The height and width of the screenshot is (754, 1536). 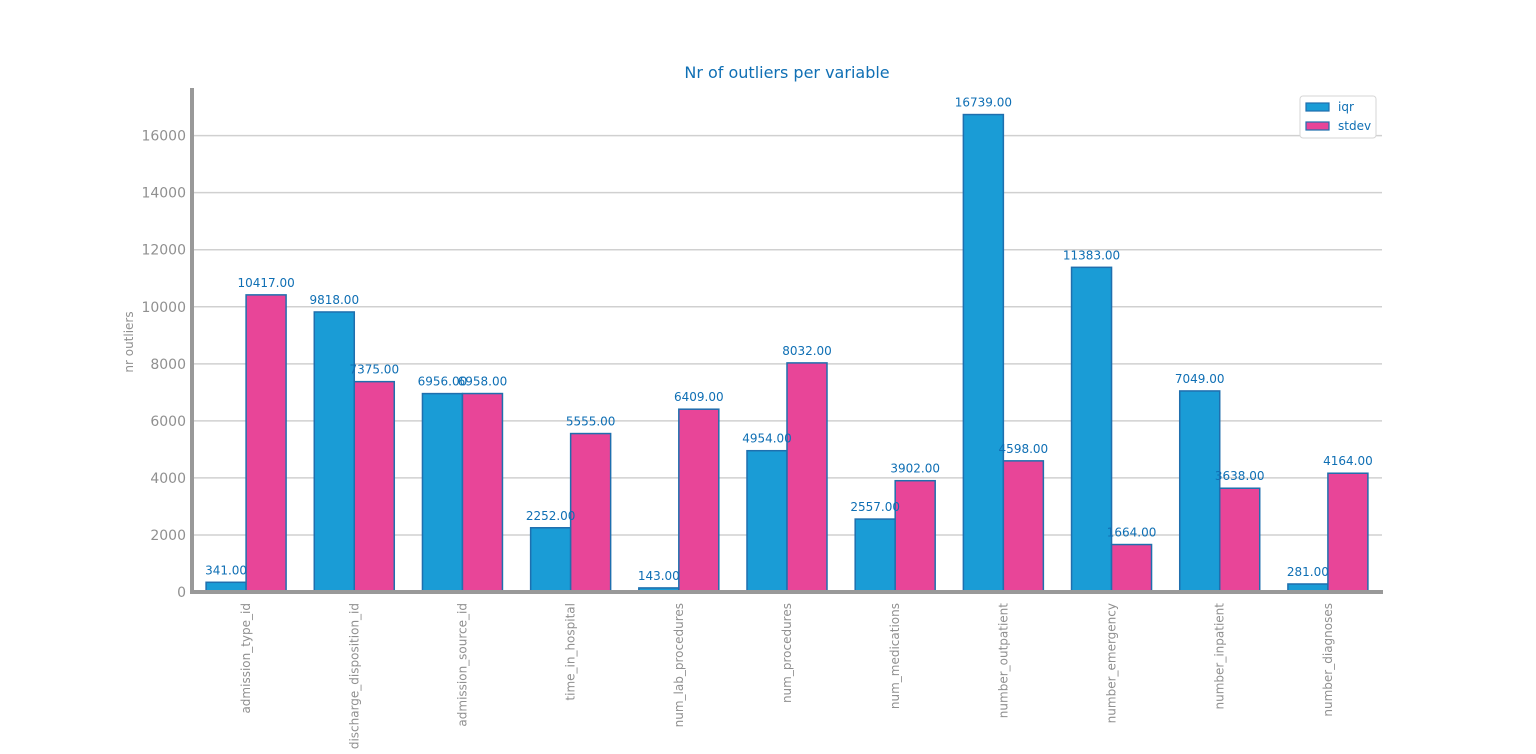 I want to click on data-label-iqr: 6956.00, so click(x=443, y=382).